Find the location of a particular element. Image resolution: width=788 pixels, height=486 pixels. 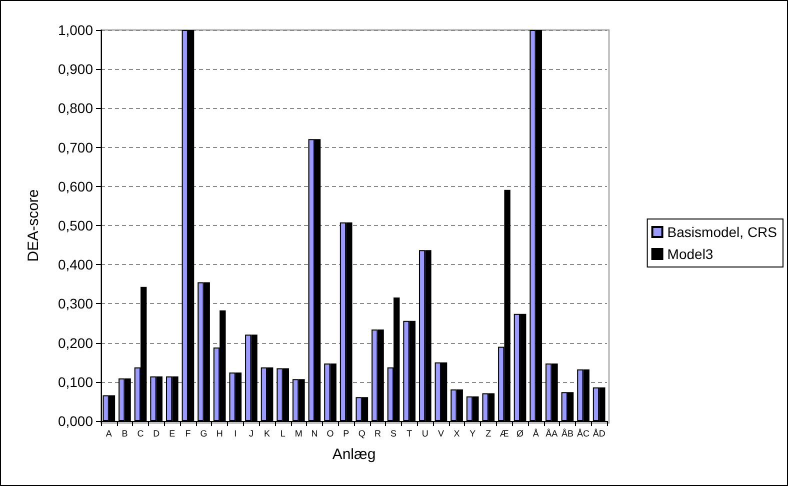

x-tick-label: X is located at coordinates (457, 433).